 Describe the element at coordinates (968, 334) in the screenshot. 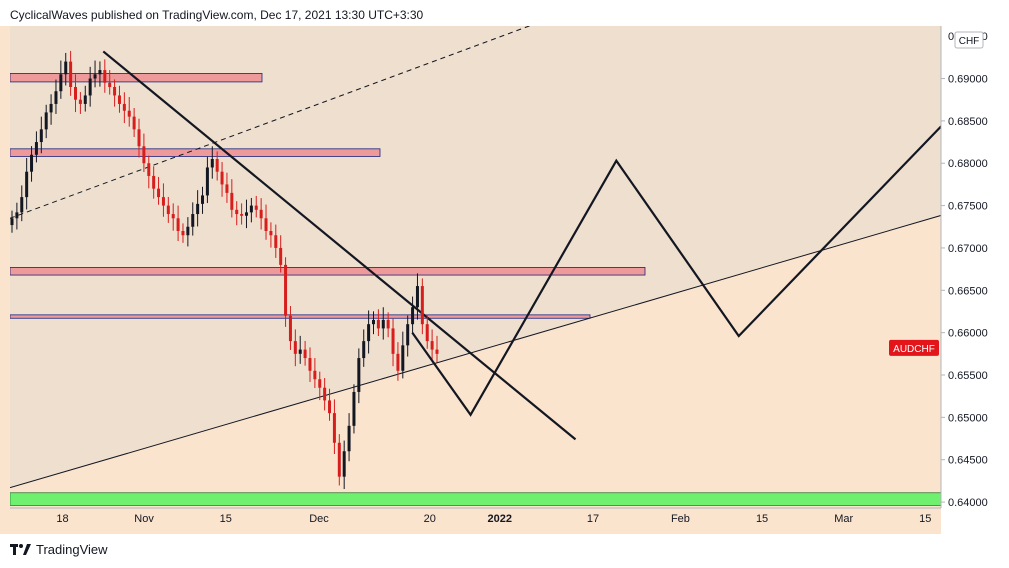

I see `price-tick-label: 0.66000` at that location.